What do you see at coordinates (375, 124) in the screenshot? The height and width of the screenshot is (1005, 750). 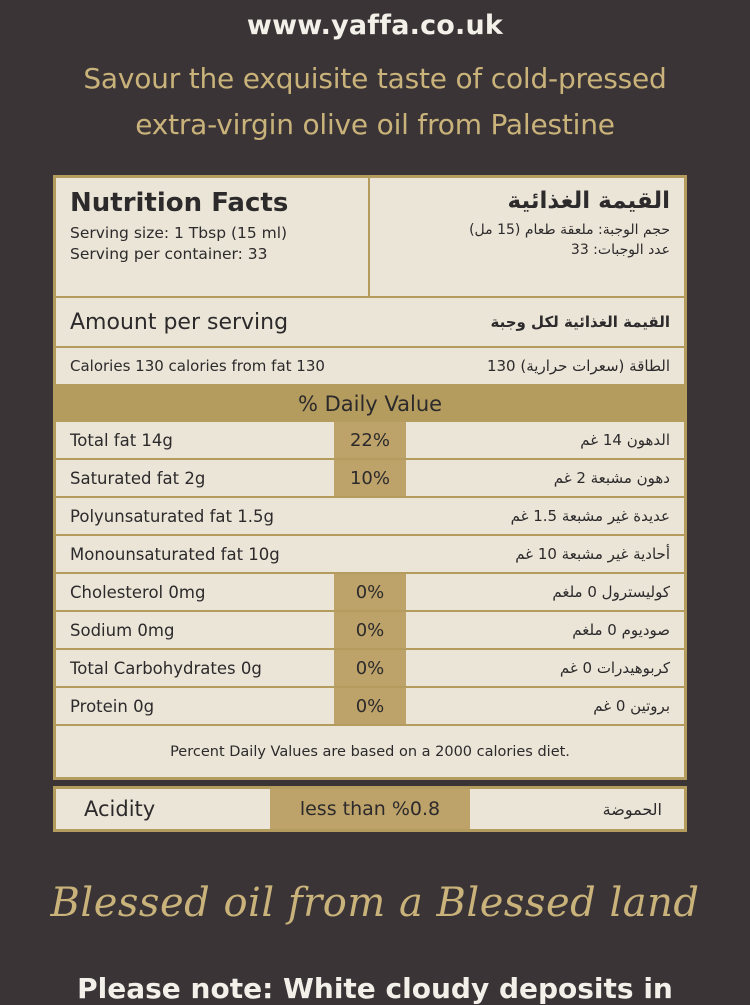 I see `tagline-line-2: extra-virgin olive oil from Palestine` at bounding box center [375, 124].